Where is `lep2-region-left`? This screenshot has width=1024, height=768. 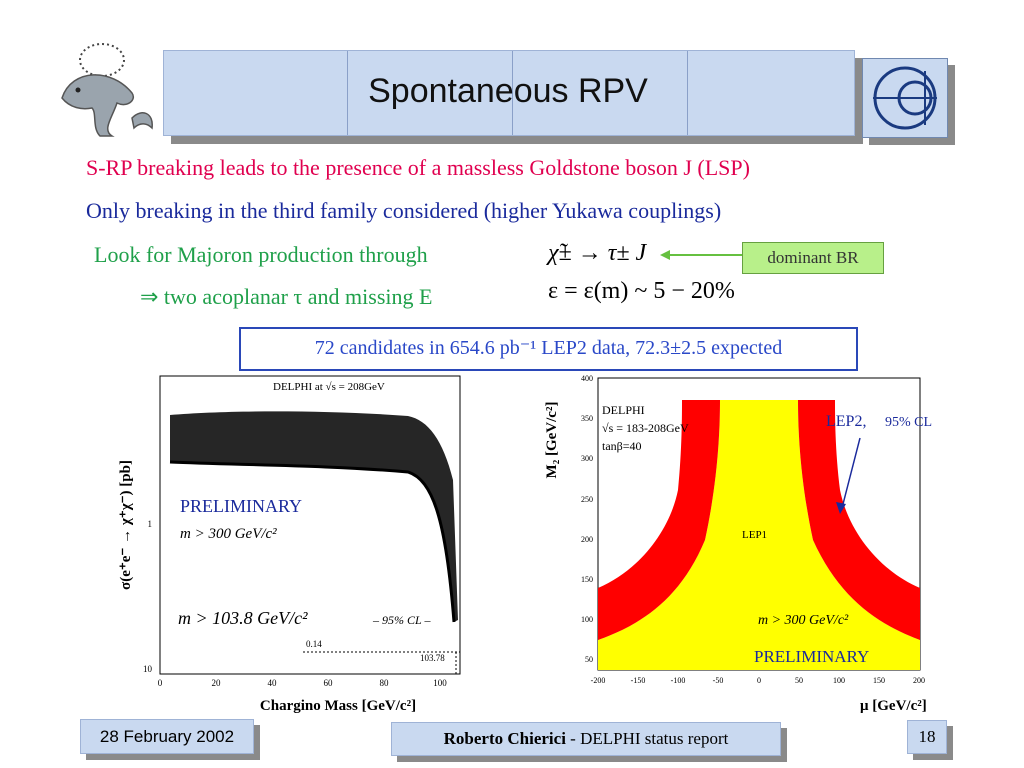 lep2-region-left is located at coordinates (659, 520).